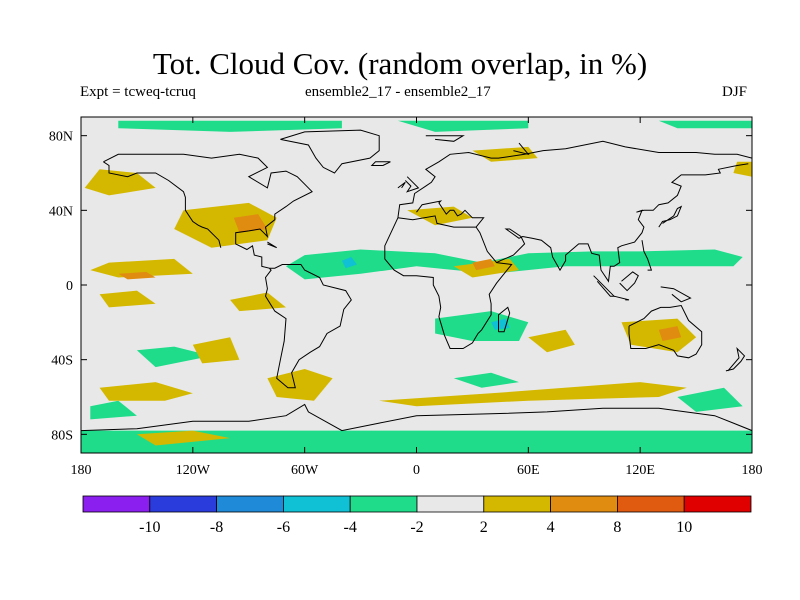 Image resolution: width=800 pixels, height=600 pixels. Describe the element at coordinates (400, 63) in the screenshot. I see `chart-title: Tot. Cloud Cov. (random overlap, in %)` at that location.